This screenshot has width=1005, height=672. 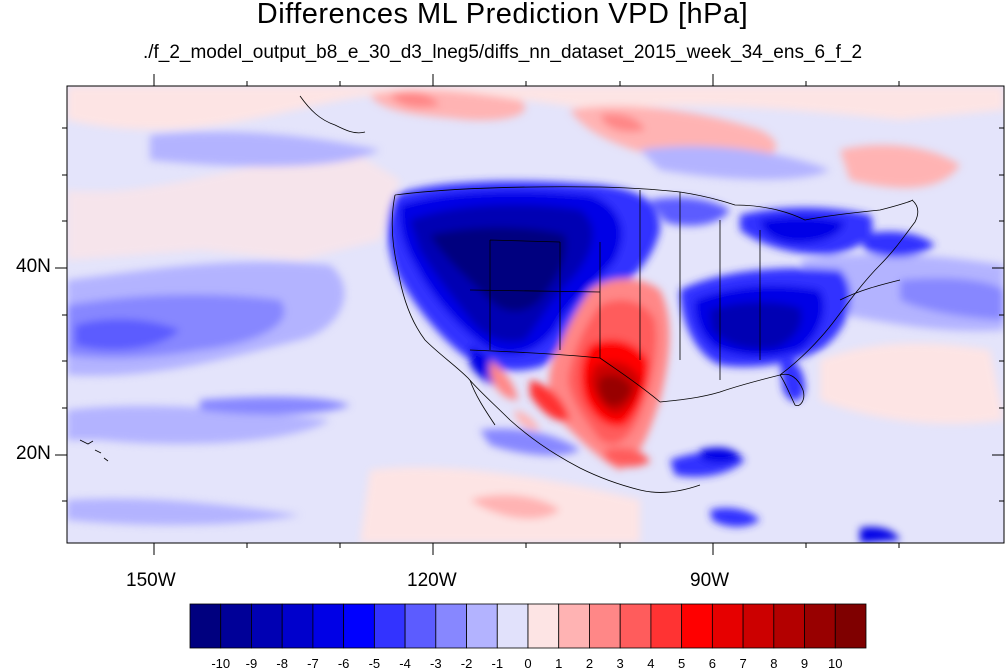 I want to click on colorbar-tick-label: 10, so click(x=835, y=663).